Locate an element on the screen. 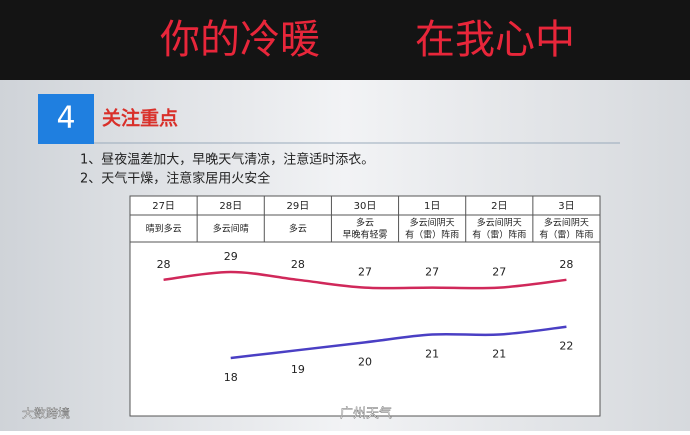  section-number: 4 is located at coordinates (65, 118).